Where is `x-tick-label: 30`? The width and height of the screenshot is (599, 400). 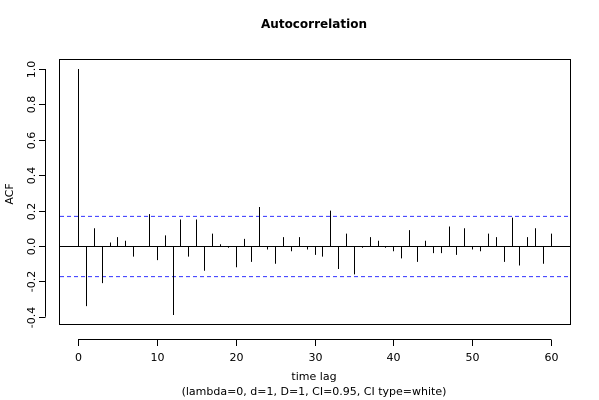 x-tick-label: 30 is located at coordinates (316, 357).